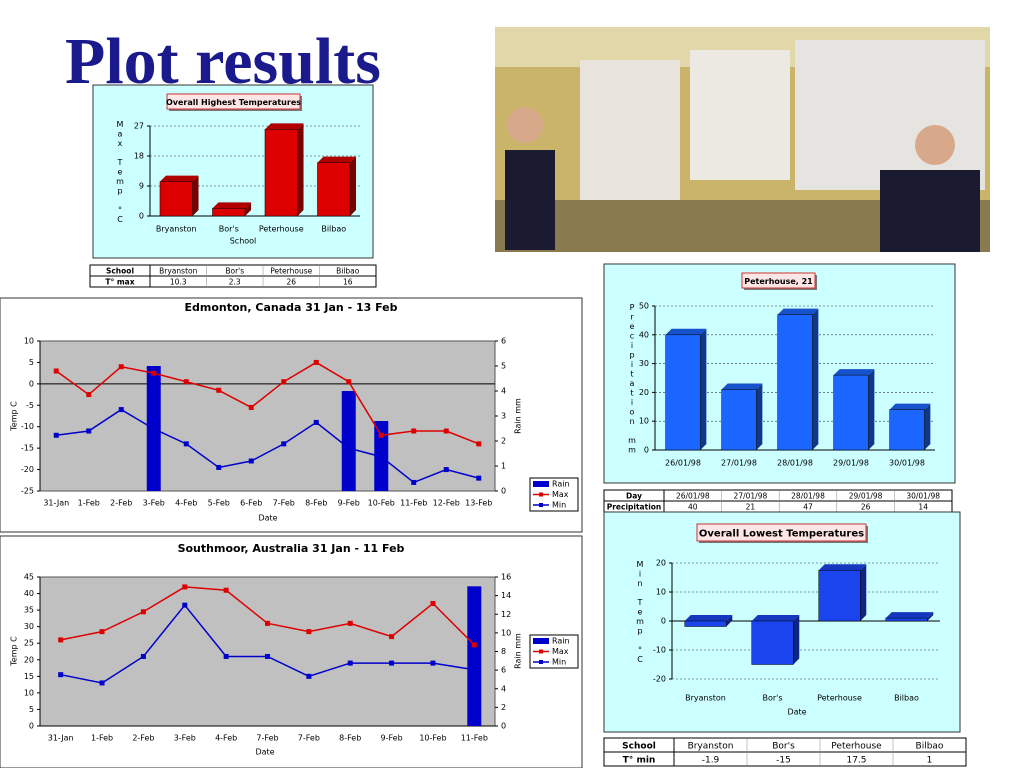  I want to click on y-tick-label: -25, so click(27, 491).